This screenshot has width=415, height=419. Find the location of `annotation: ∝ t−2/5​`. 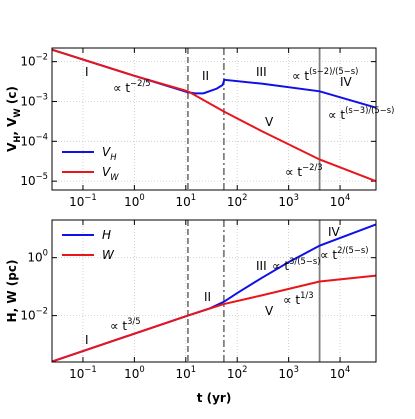

annotation: ∝ t−2/5​ is located at coordinates (132, 86).